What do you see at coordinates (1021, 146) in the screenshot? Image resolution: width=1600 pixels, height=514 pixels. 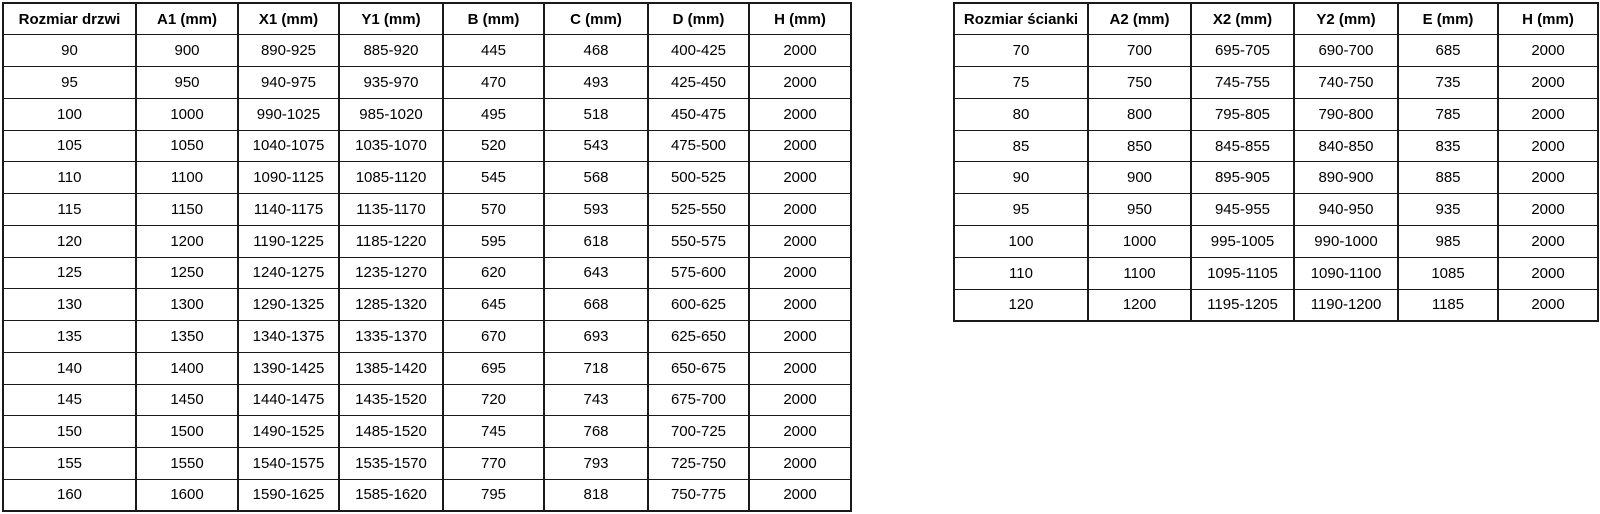 I see `table-cell: 85` at bounding box center [1021, 146].